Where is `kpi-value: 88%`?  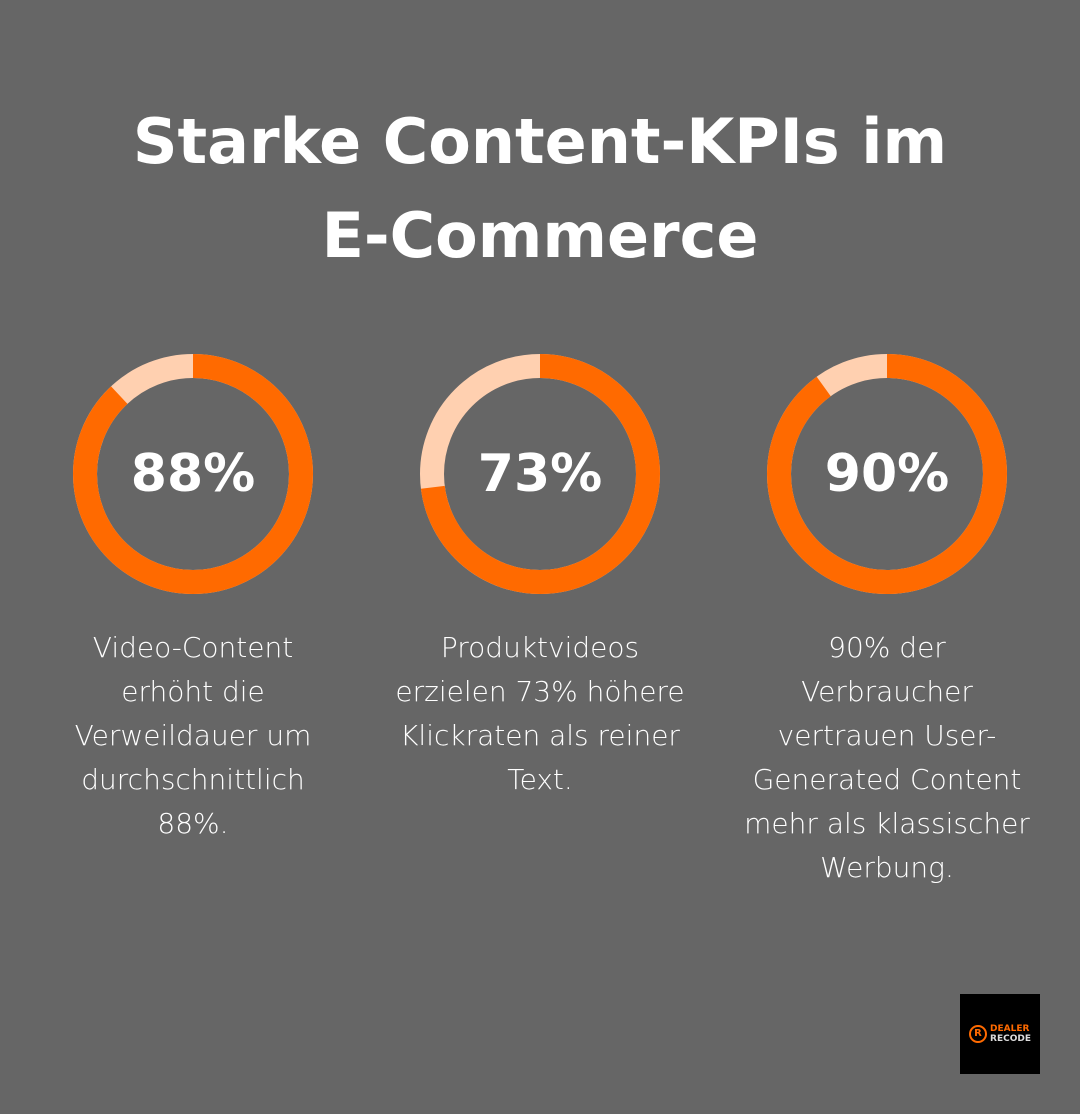 kpi-value: 88% is located at coordinates (193, 474).